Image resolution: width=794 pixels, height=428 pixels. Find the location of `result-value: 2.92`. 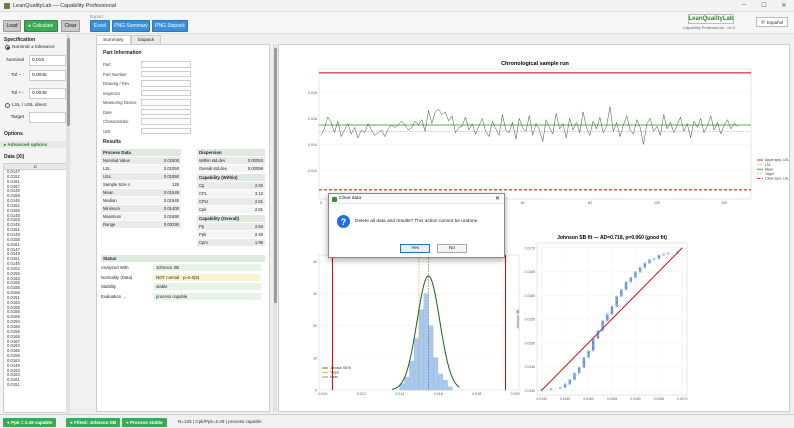

result-value: 2.92 is located at coordinates (258, 185).